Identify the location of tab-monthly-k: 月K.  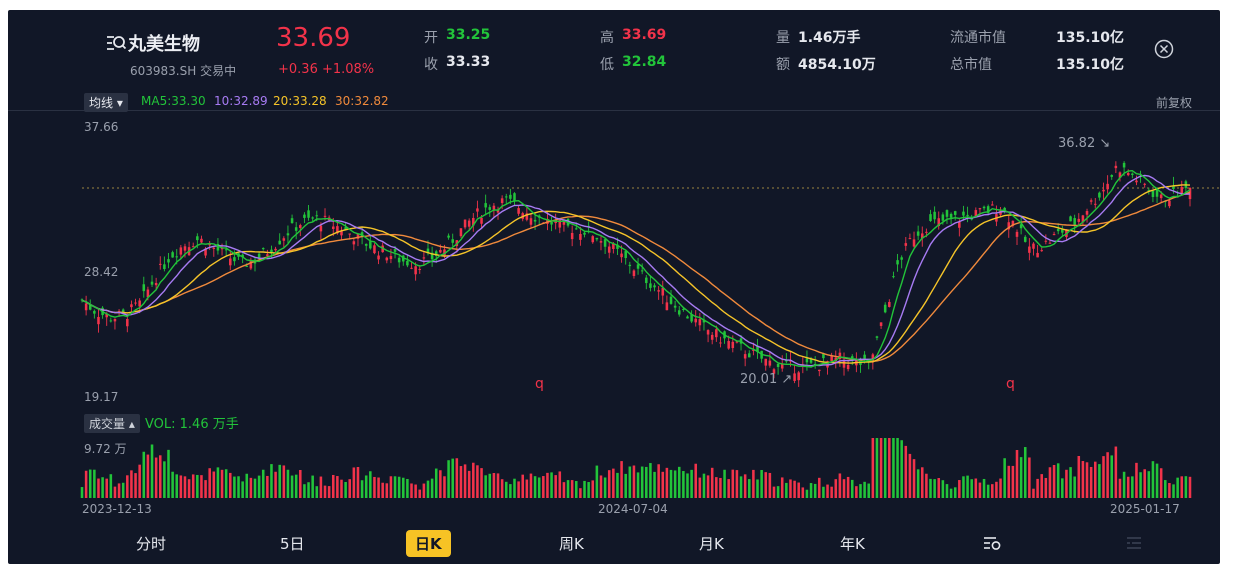
(711, 544).